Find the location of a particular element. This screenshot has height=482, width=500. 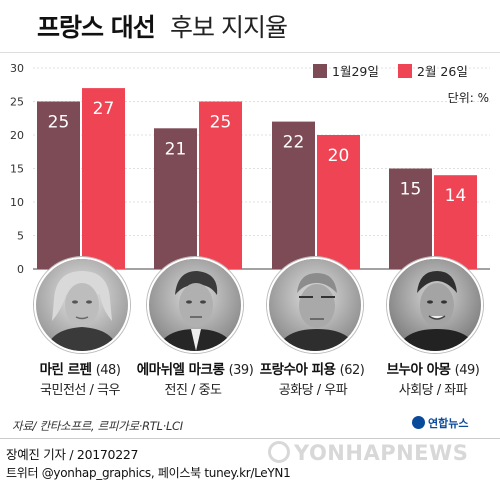

candidate-party-2: 전진 / 중도 is located at coordinates (193, 390).